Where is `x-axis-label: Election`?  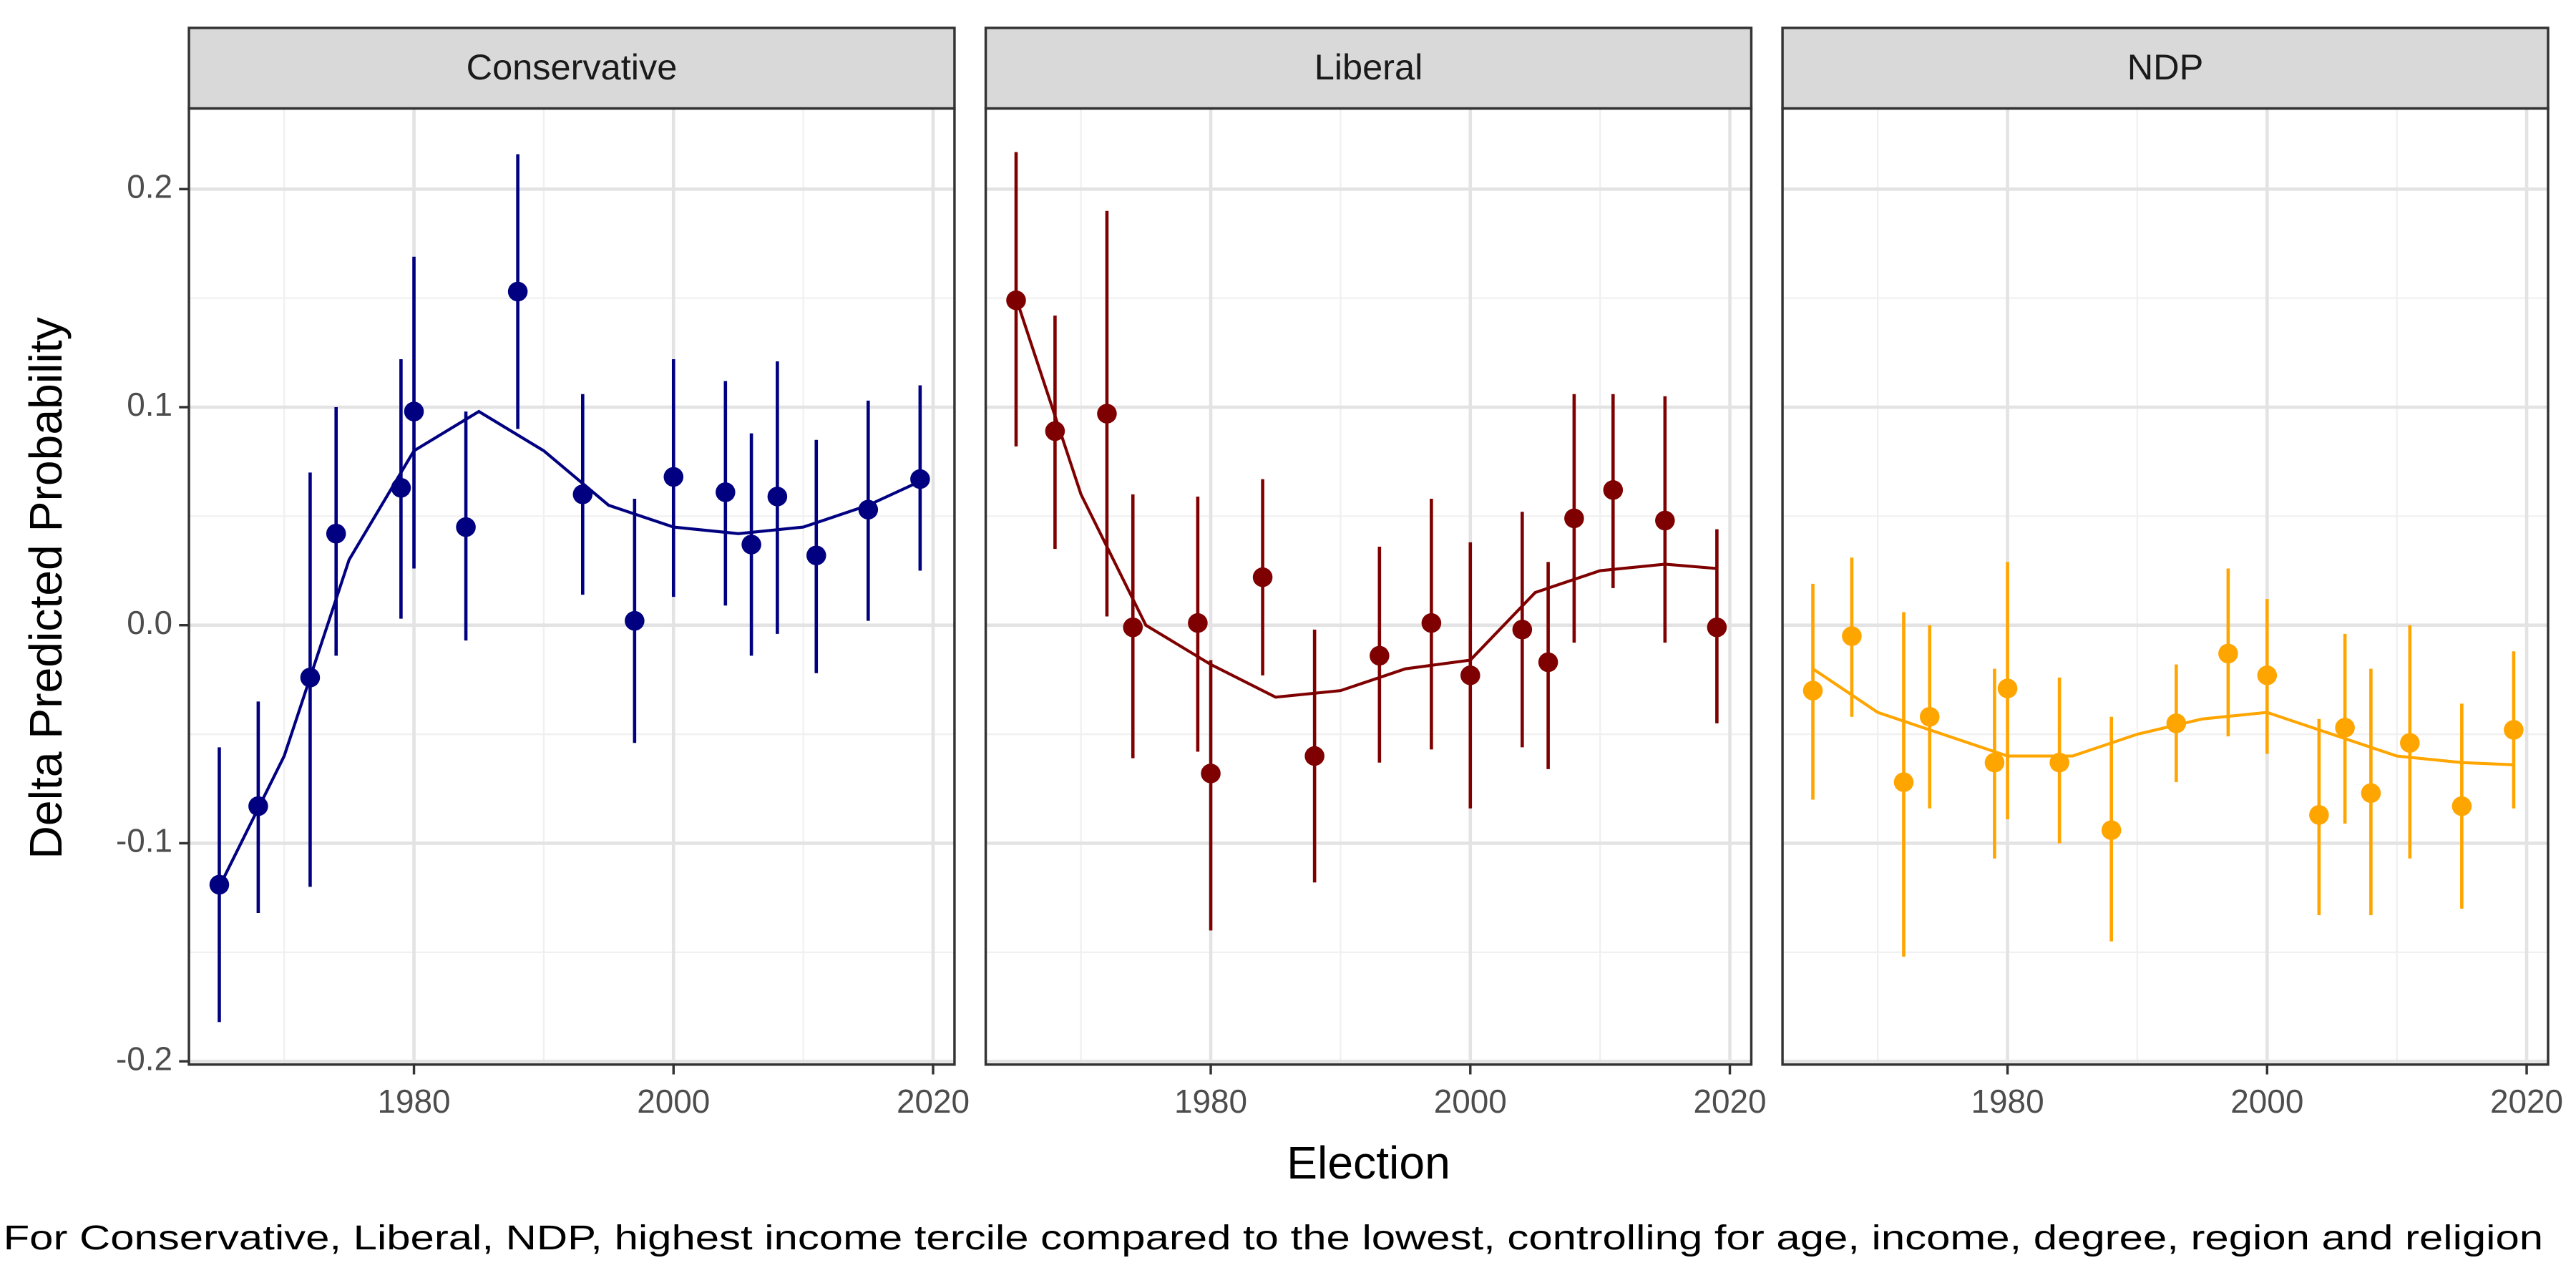 x-axis-label: Election is located at coordinates (1368, 1163).